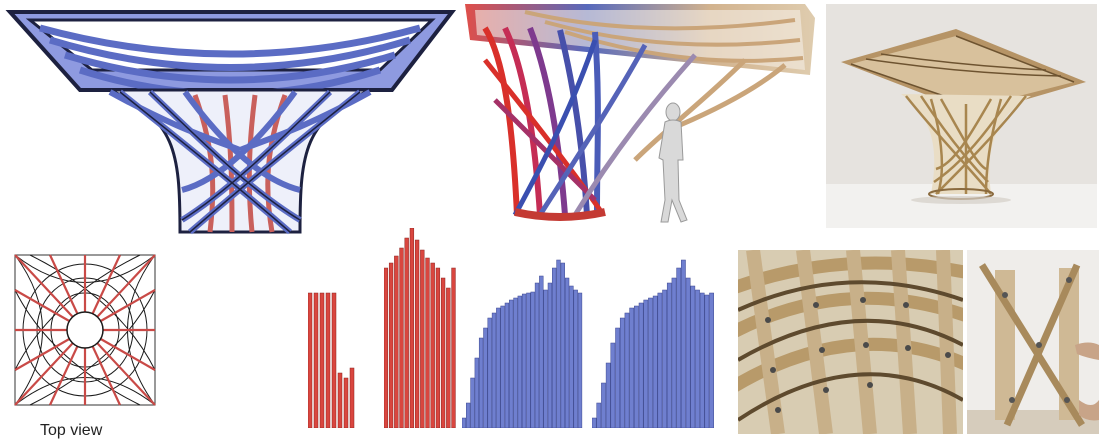 This screenshot has height=440, width=1101. I want to click on photo-wood-model, so click(961, 116).